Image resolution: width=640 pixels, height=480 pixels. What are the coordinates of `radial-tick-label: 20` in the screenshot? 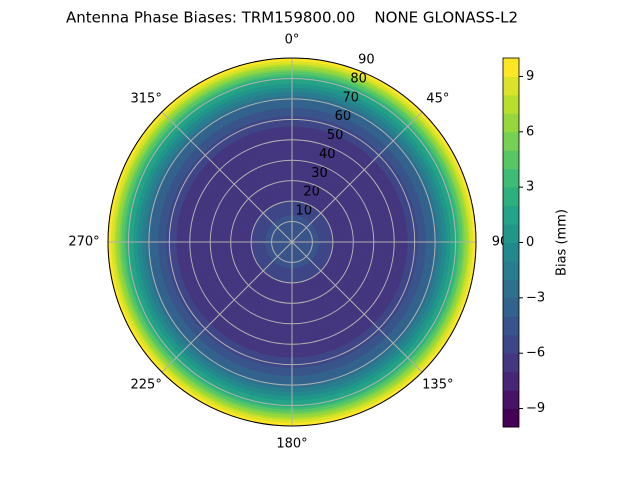 It's located at (311, 192).